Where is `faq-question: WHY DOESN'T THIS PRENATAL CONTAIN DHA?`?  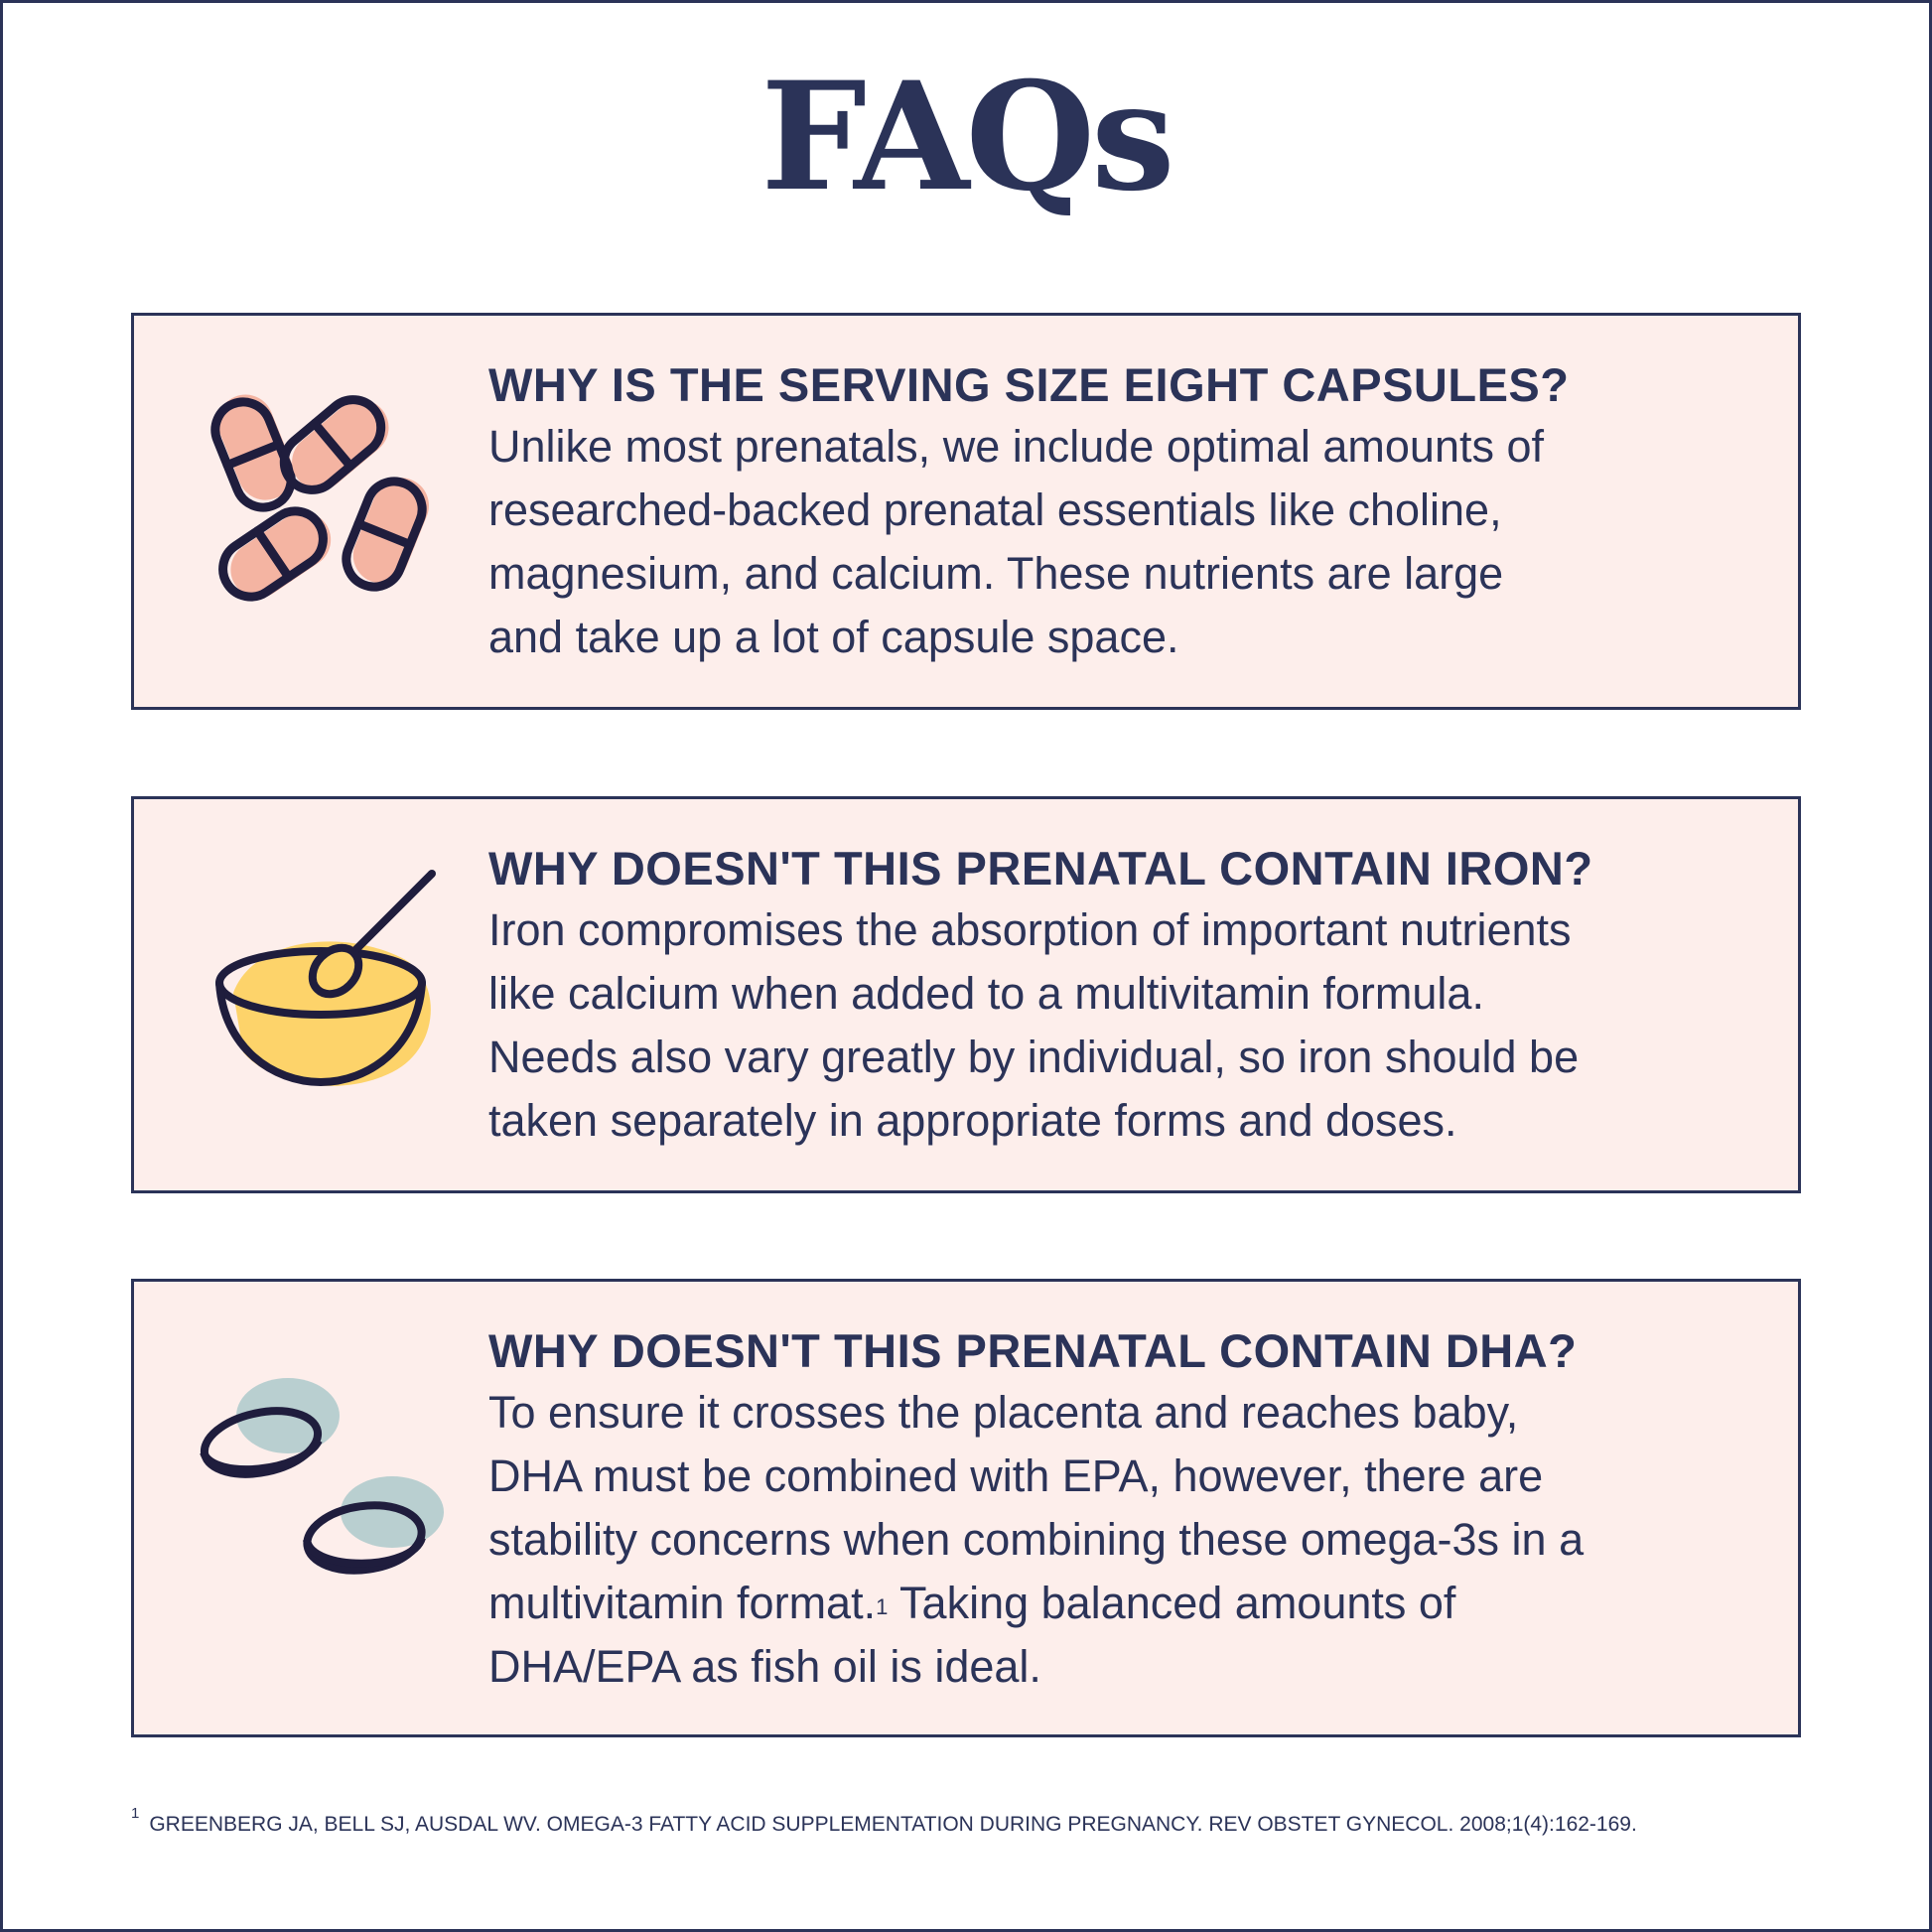 faq-question: WHY DOESN'T THIS PRENATAL CONTAIN DHA? is located at coordinates (1033, 1350).